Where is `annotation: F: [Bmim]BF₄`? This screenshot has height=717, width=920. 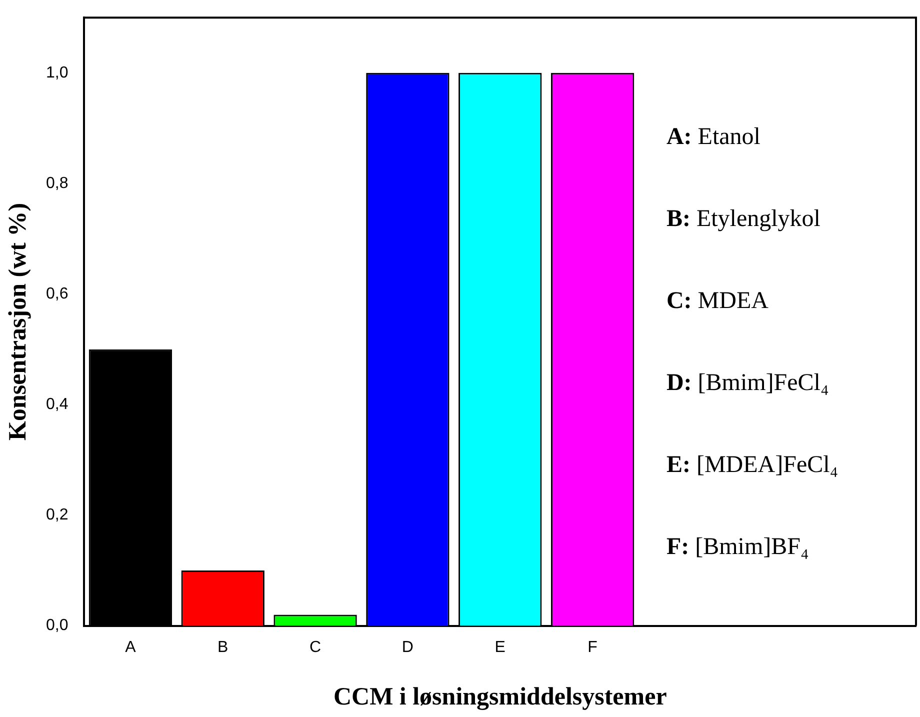
annotation: F: [Bmim]BF₄ is located at coordinates (737, 547).